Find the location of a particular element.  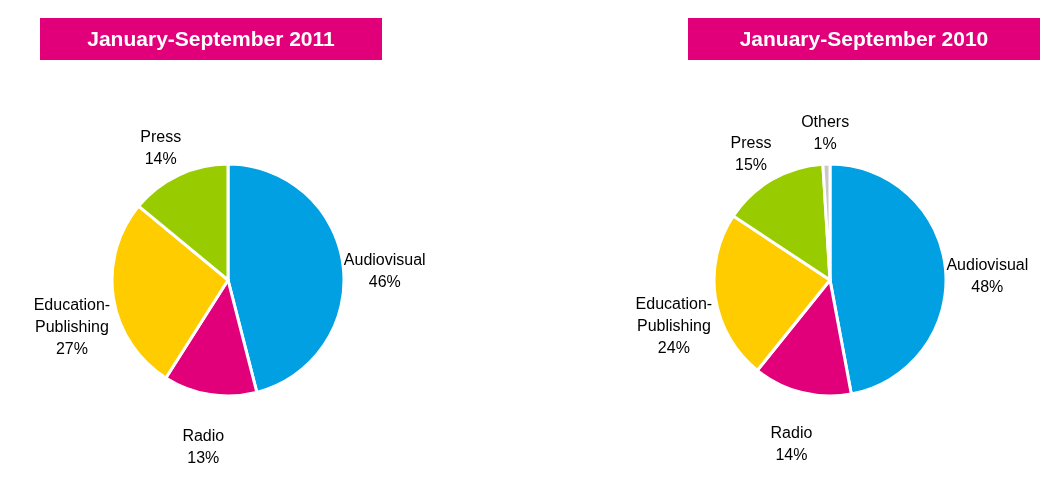

data-label: 48% is located at coordinates (987, 287).